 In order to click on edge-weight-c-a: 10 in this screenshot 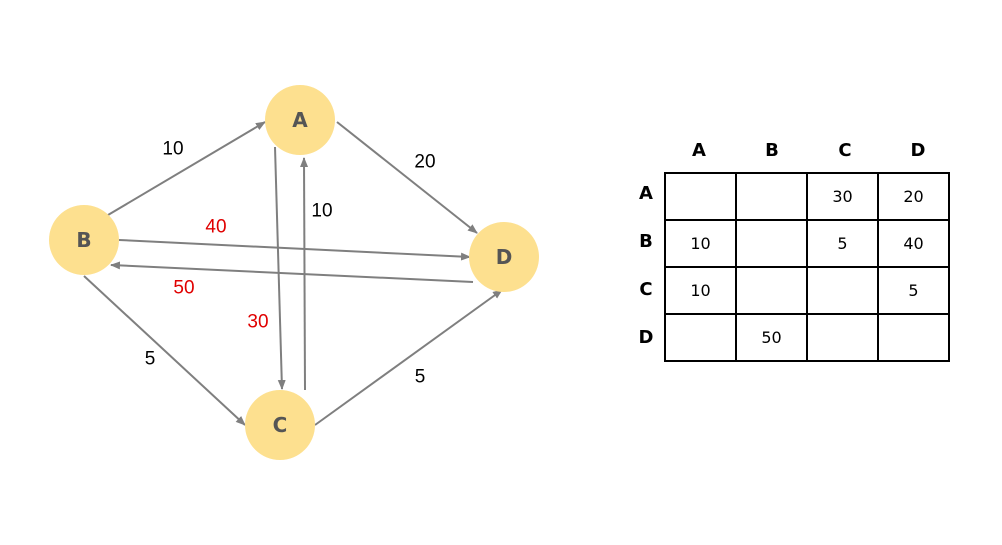, I will do `click(321, 211)`.